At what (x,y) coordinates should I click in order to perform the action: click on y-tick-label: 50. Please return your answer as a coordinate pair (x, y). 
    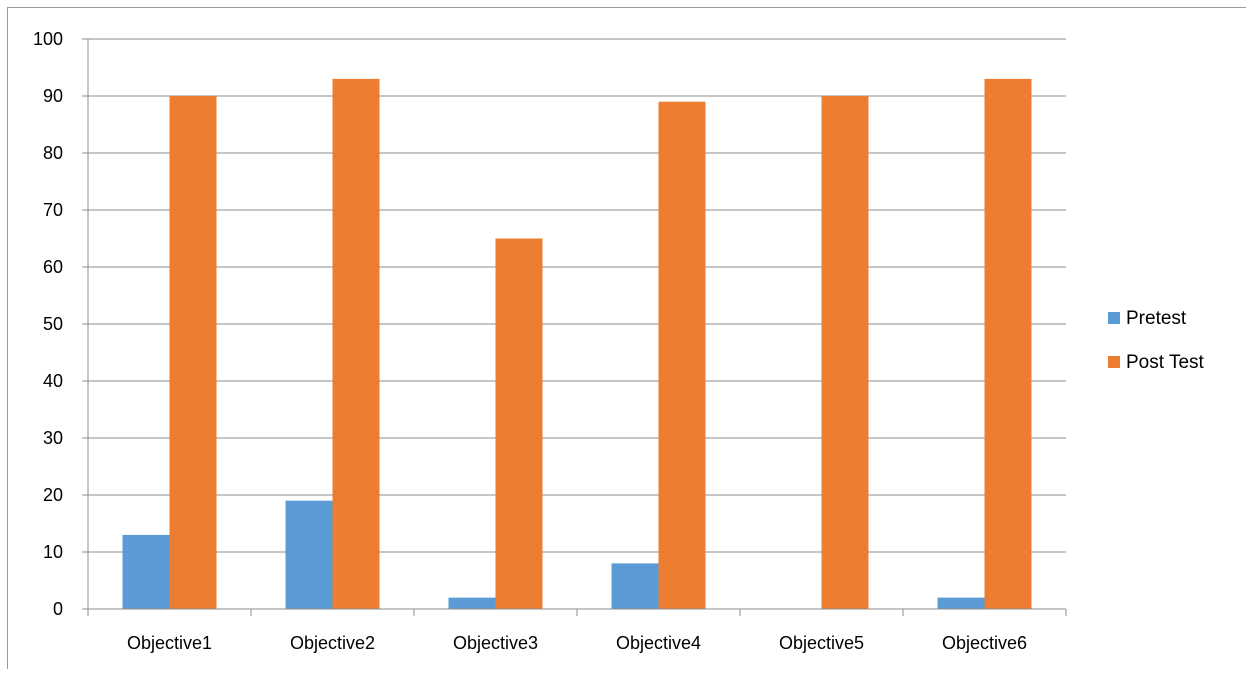
    Looking at the image, I should click on (53, 324).